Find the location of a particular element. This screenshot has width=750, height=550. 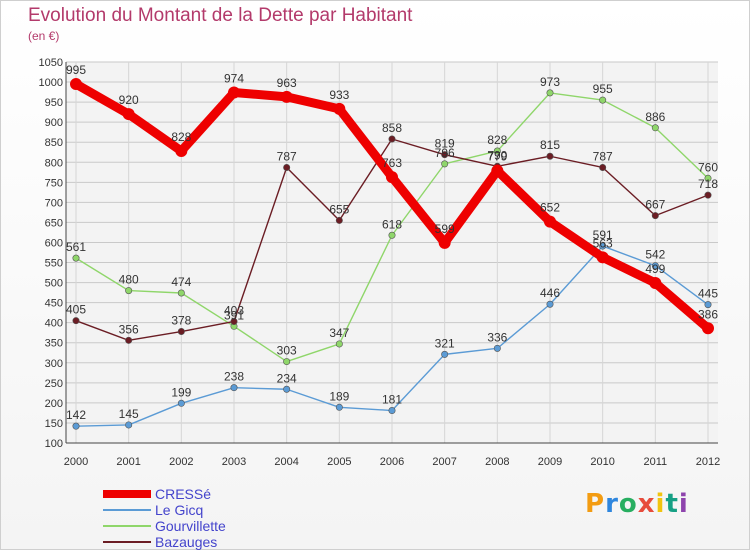

data-label: 763 is located at coordinates (392, 163).